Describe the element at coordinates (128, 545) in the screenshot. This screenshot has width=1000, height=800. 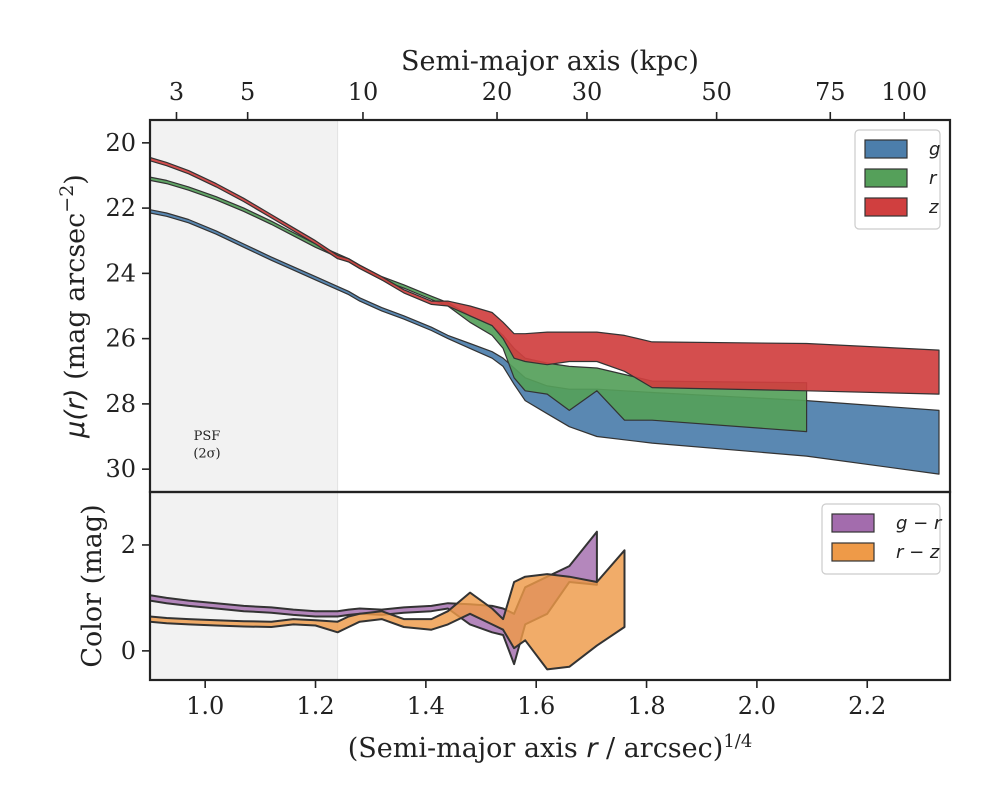
I see `color-y-tick-label: 2` at that location.